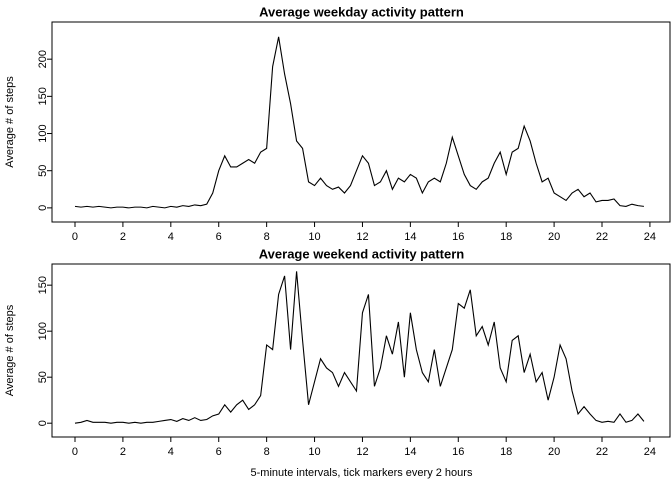  Describe the element at coordinates (361, 11) in the screenshot. I see `chart-title: Average weekday activity pattern` at that location.